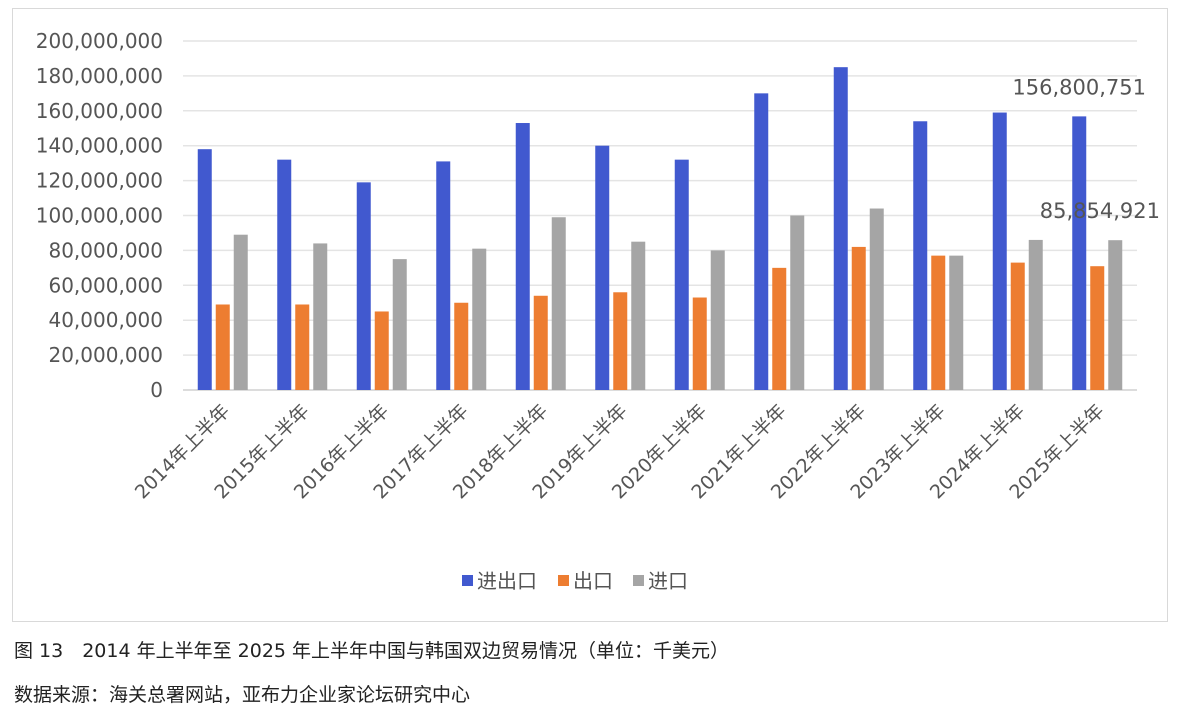  What do you see at coordinates (593, 581) in the screenshot?
I see `legend-label: 出口` at bounding box center [593, 581].